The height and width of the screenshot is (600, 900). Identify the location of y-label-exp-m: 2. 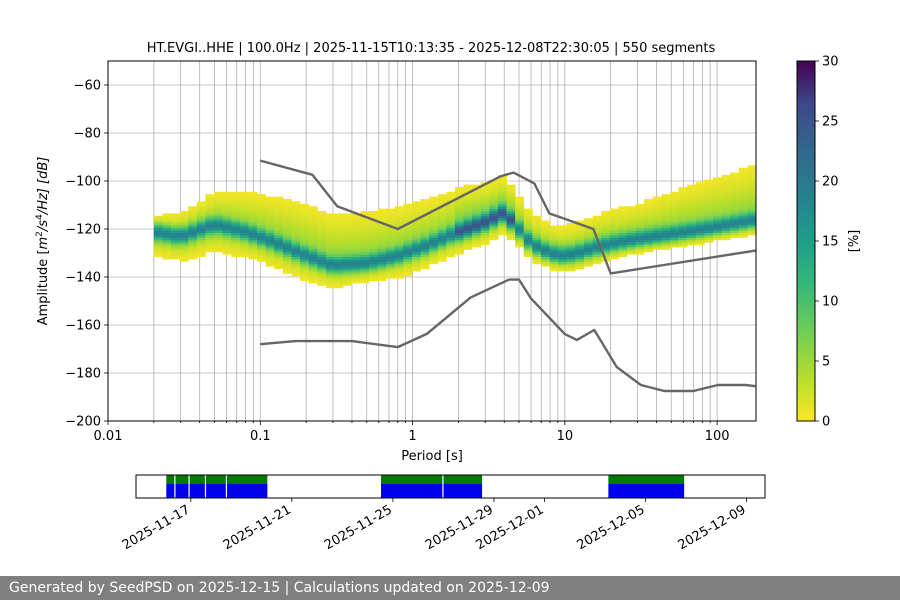
(40, 234).